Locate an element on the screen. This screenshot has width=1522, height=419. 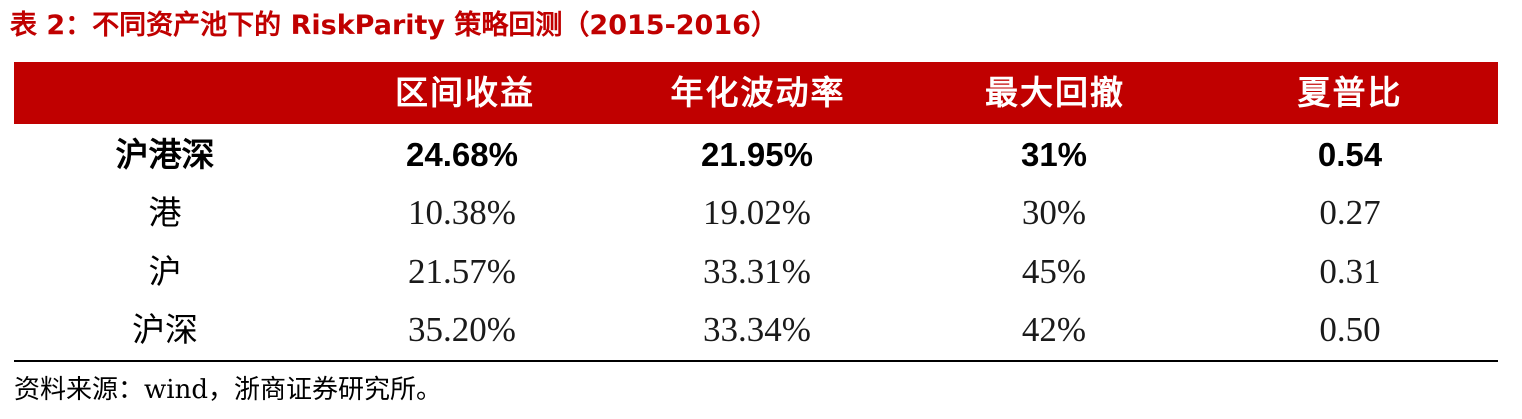
cell-max-drawdown: 30% is located at coordinates (1054, 212).